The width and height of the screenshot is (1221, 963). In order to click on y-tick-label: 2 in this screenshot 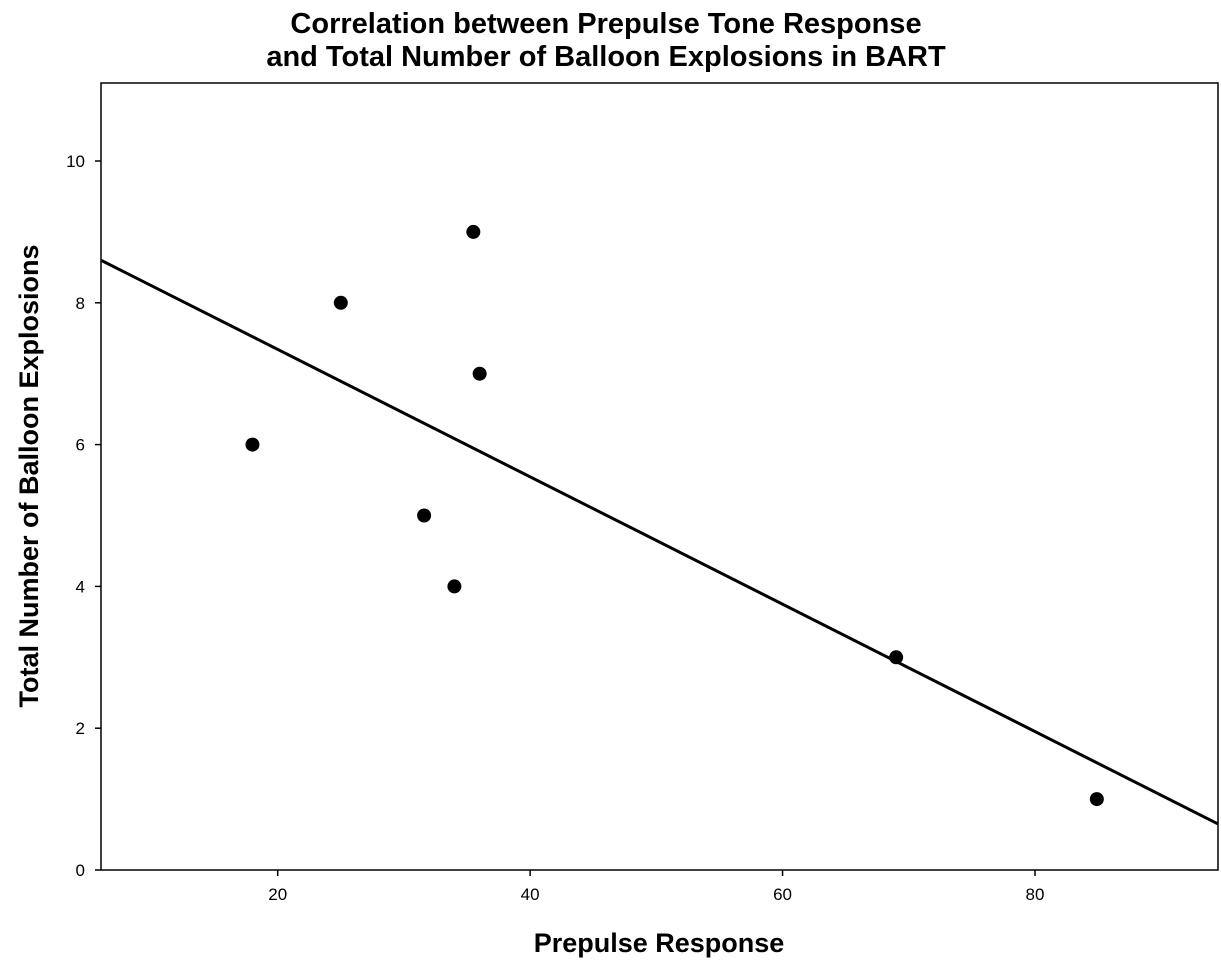, I will do `click(80, 728)`.